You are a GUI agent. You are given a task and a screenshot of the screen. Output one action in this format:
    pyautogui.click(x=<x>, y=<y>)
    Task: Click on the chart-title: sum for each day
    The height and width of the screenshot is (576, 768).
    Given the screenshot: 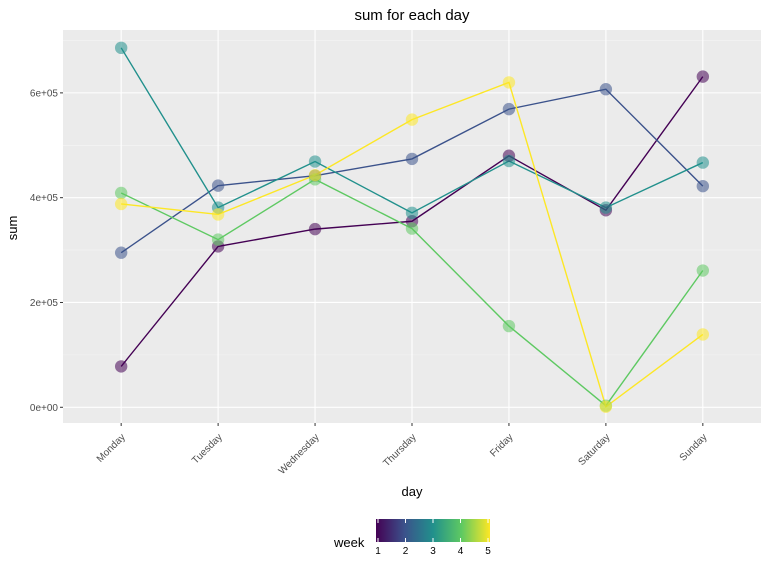 What is the action you would take?
    pyautogui.click(x=412, y=15)
    